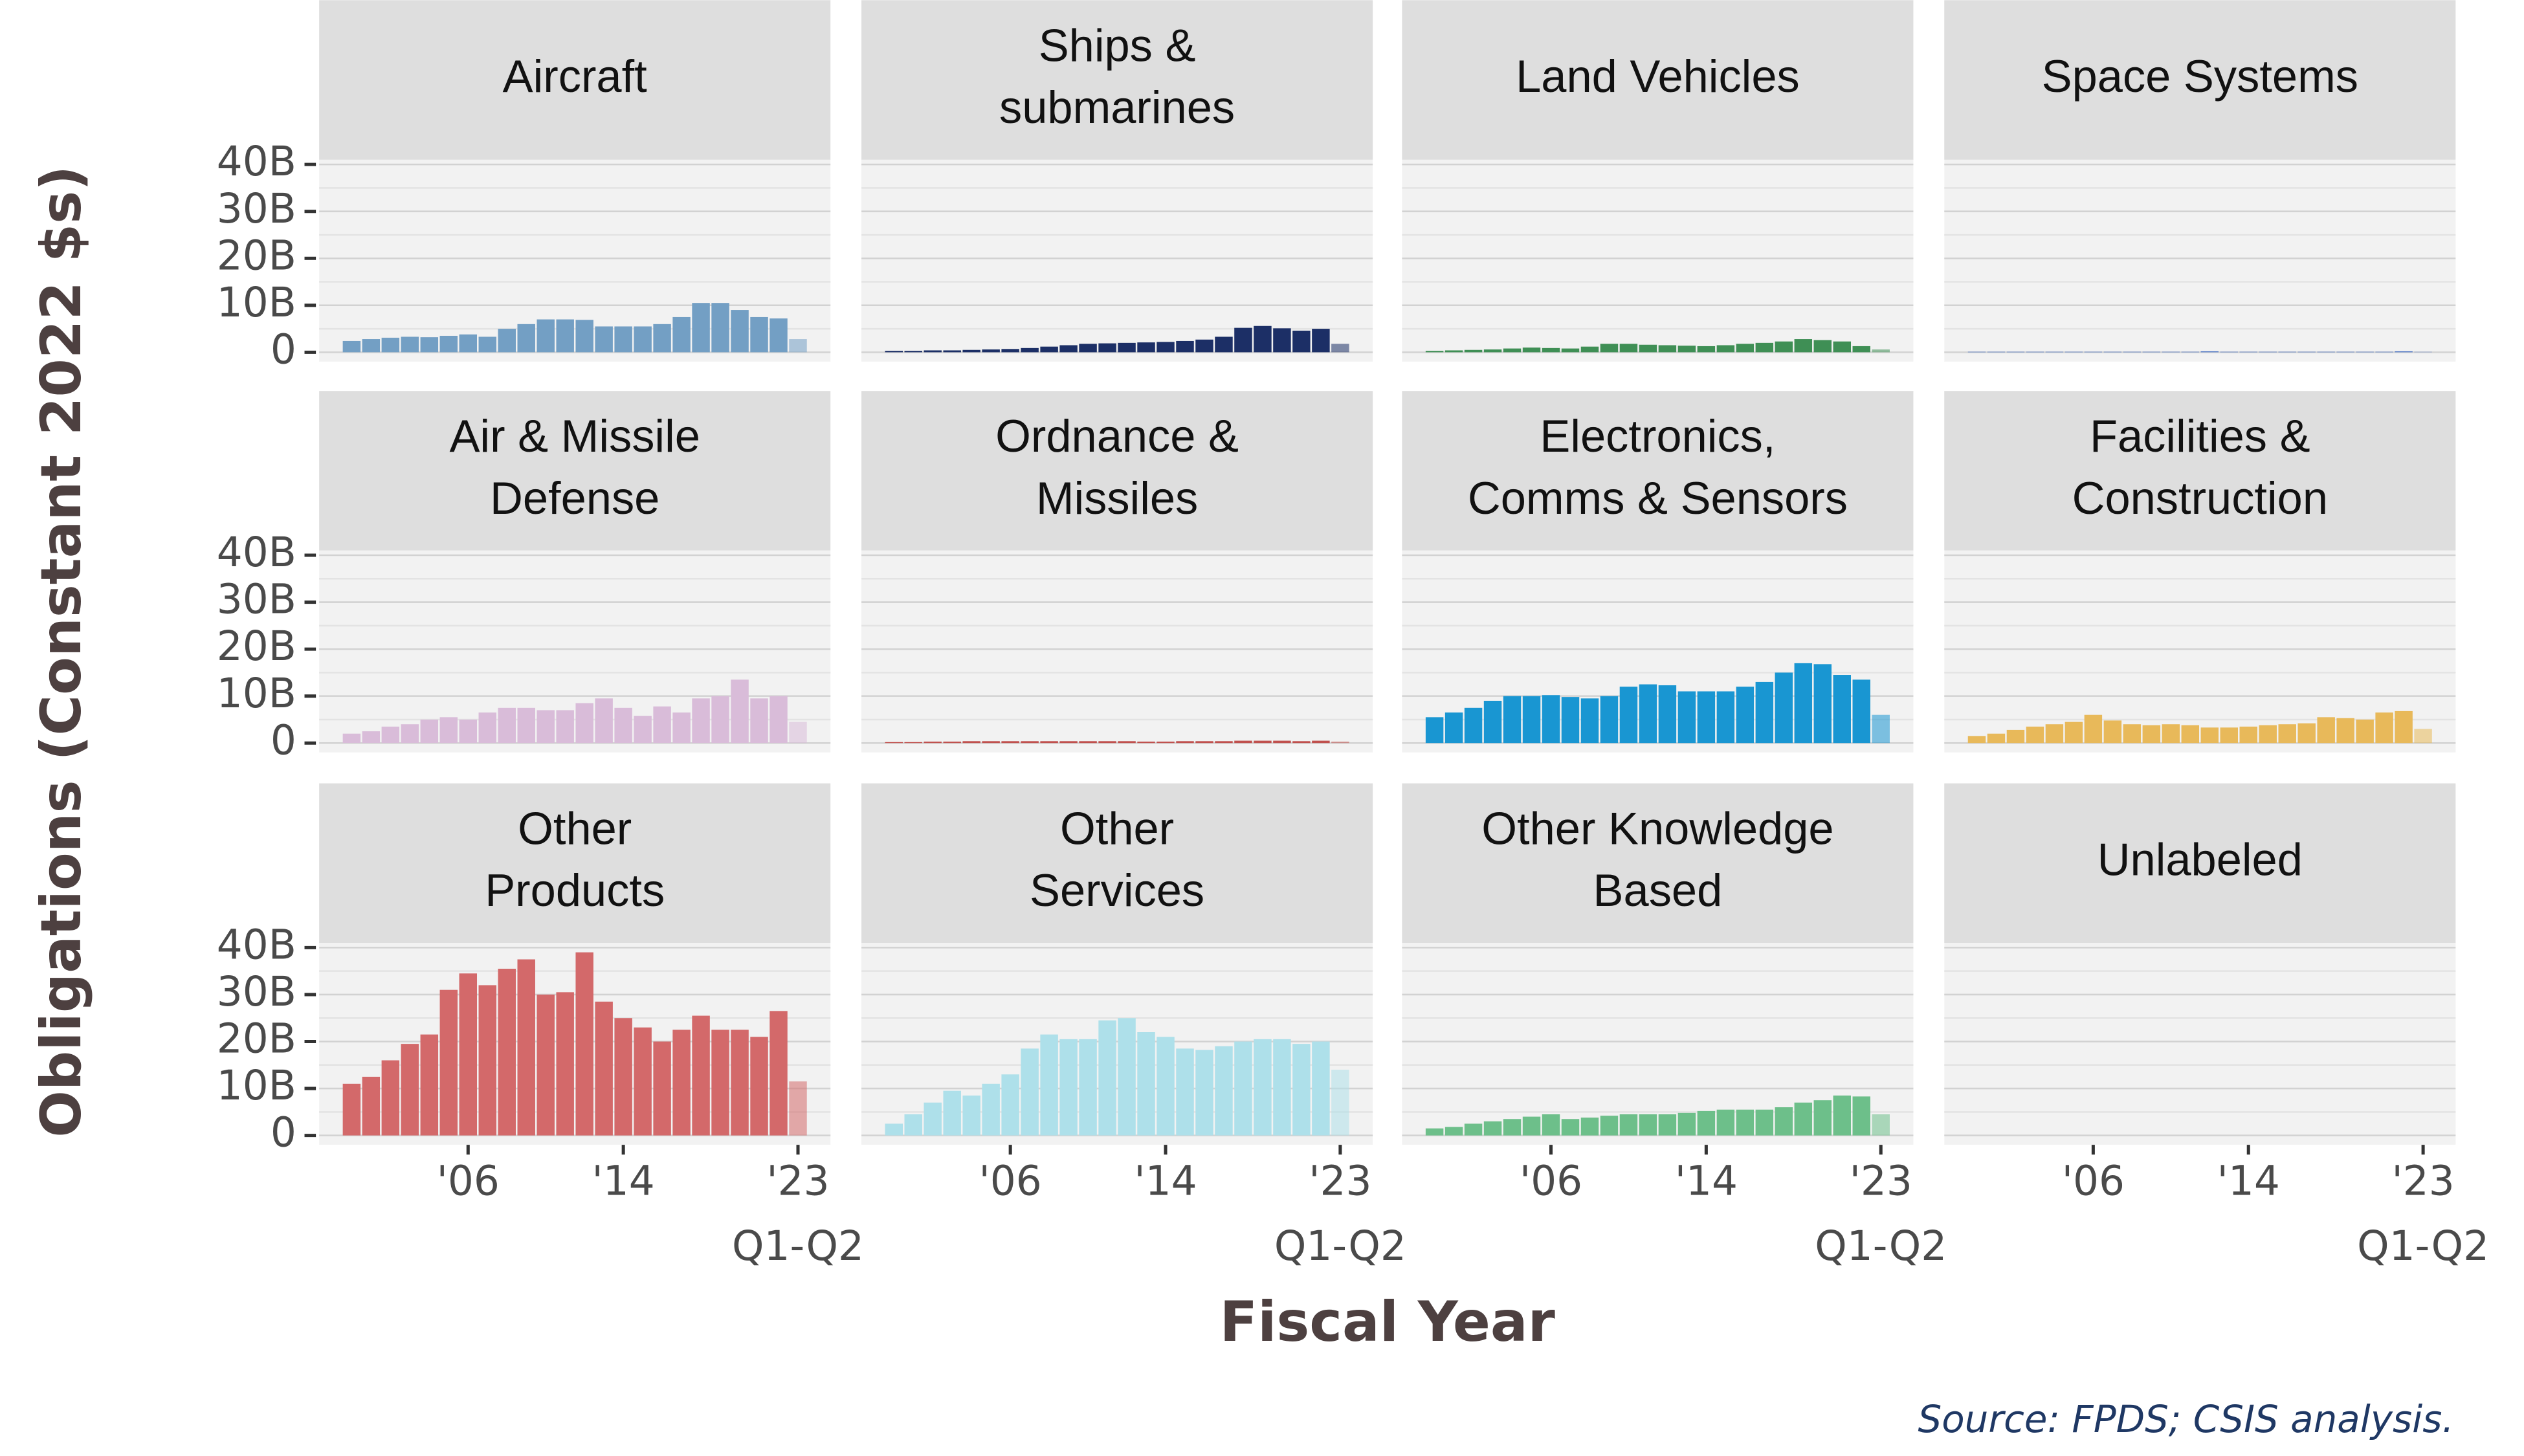 This screenshot has height=1456, width=2524. I want to click on x-tick-sublabel: Q1-Q2, so click(2423, 1246).